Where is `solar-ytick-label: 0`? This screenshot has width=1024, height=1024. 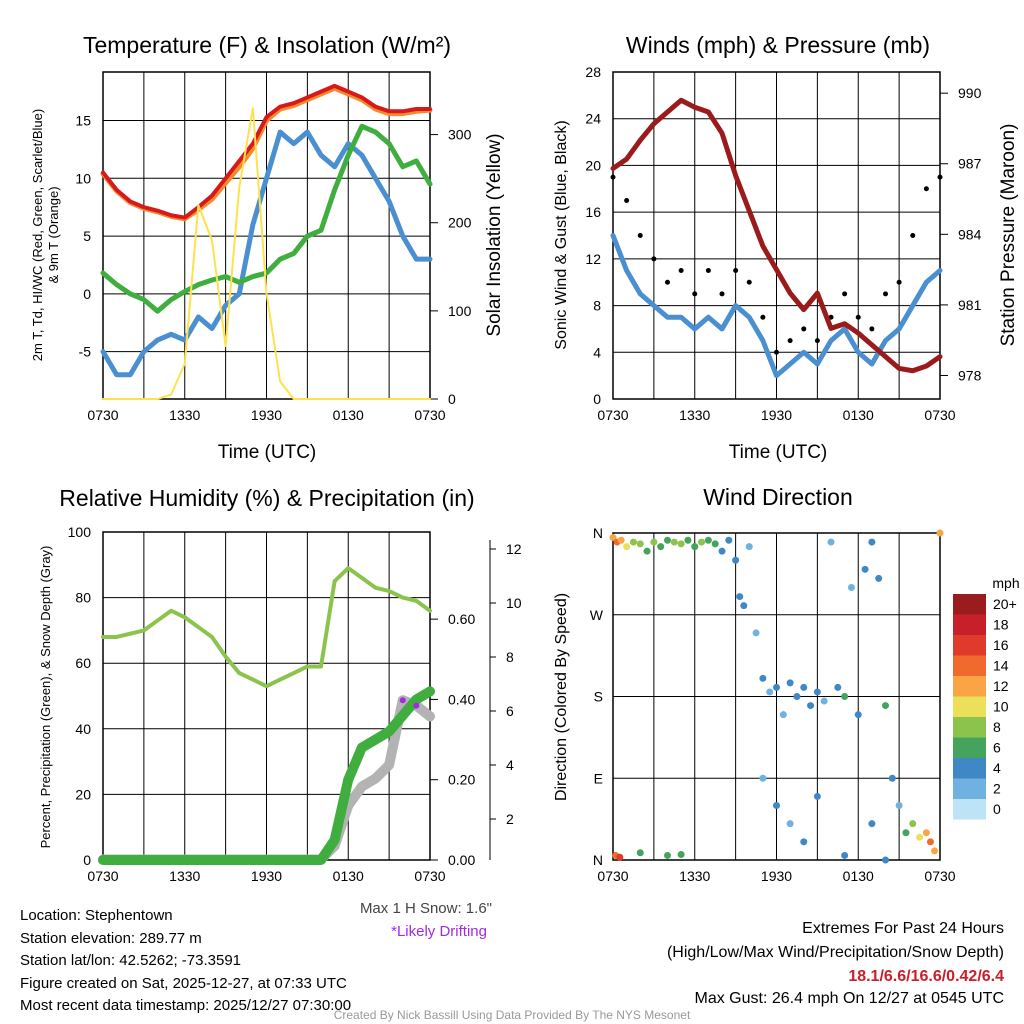 solar-ytick-label: 0 is located at coordinates (452, 399).